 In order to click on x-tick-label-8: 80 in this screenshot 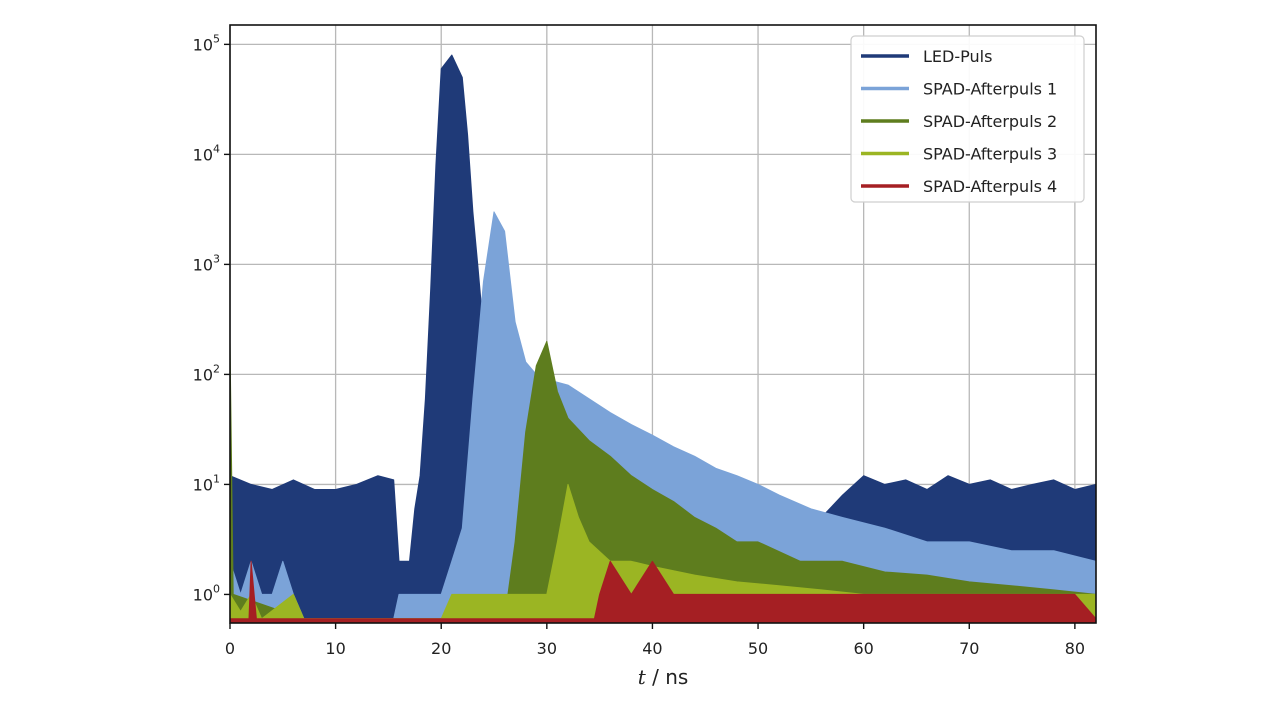, I will do `click(1075, 648)`.